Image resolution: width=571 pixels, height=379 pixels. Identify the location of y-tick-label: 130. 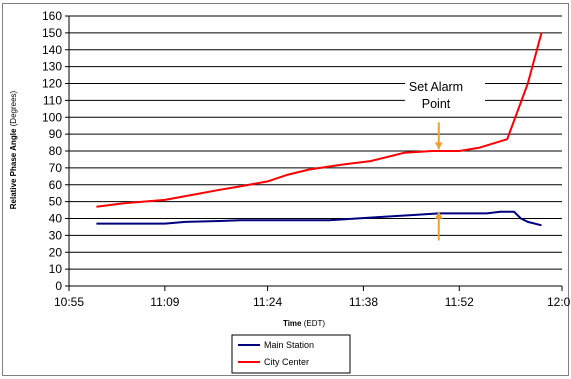
(52, 67).